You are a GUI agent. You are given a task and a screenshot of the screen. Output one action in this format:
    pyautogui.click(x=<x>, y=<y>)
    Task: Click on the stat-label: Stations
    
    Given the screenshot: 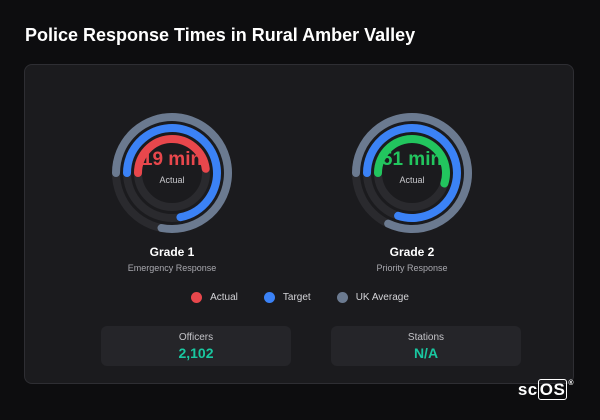 What is the action you would take?
    pyautogui.click(x=426, y=337)
    